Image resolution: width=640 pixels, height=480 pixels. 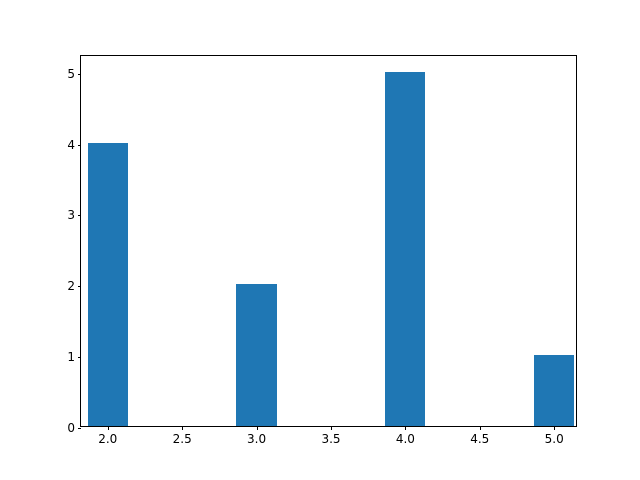 I want to click on y-tick-label: 3, so click(x=71, y=215).